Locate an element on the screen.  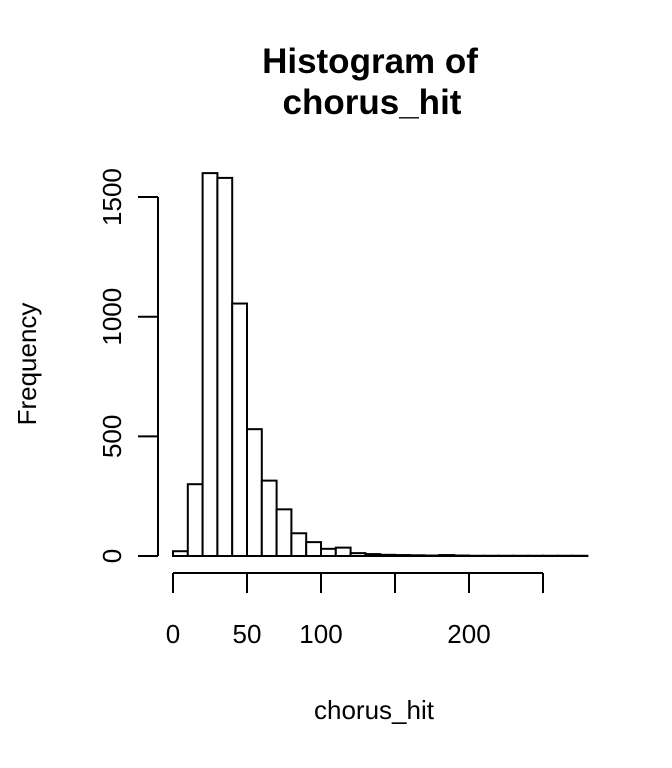
x-tick-label: 0 is located at coordinates (173, 634).